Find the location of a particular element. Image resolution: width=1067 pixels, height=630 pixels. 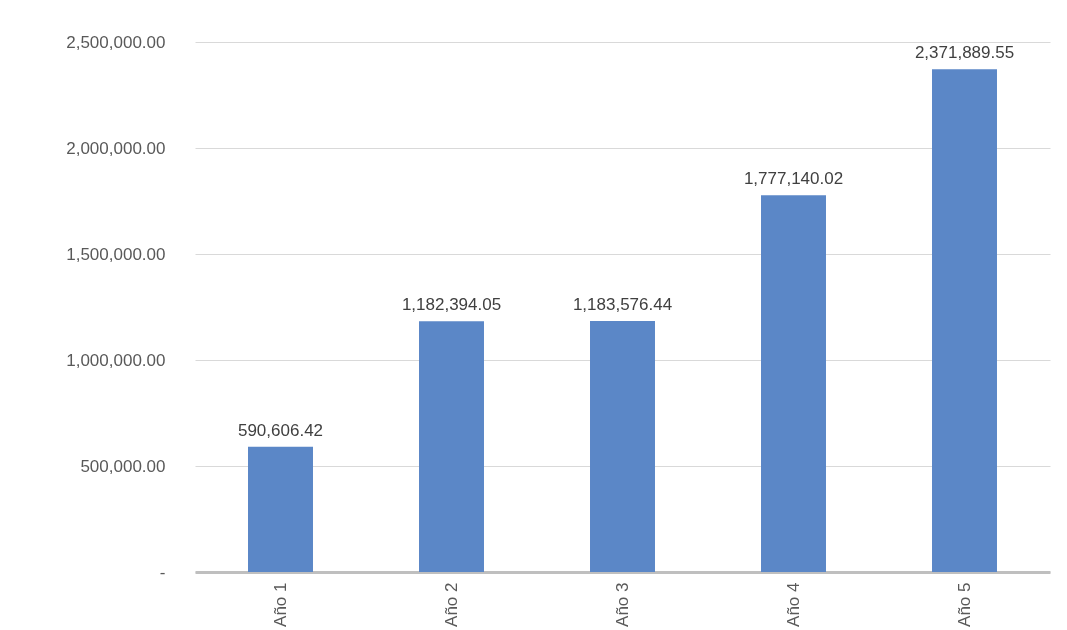

x-tick-label: Año 2 is located at coordinates (451, 604).